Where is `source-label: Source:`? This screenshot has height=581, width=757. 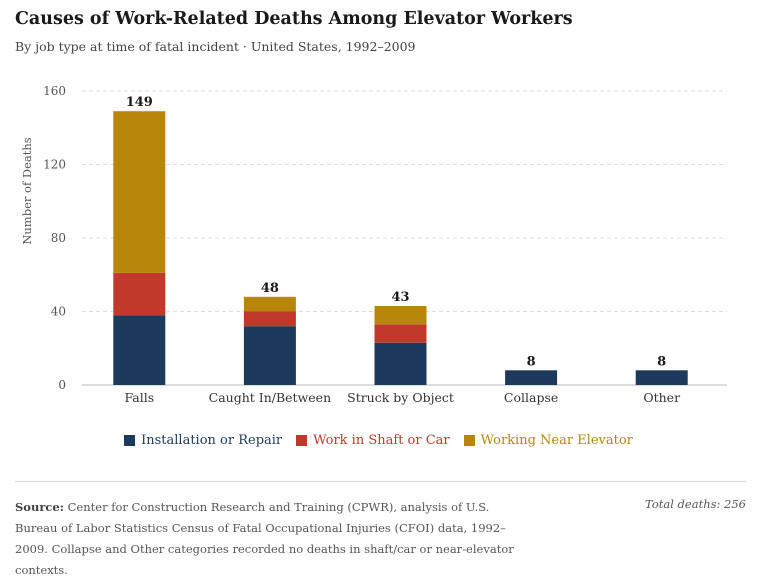
source-label: Source: is located at coordinates (39, 507).